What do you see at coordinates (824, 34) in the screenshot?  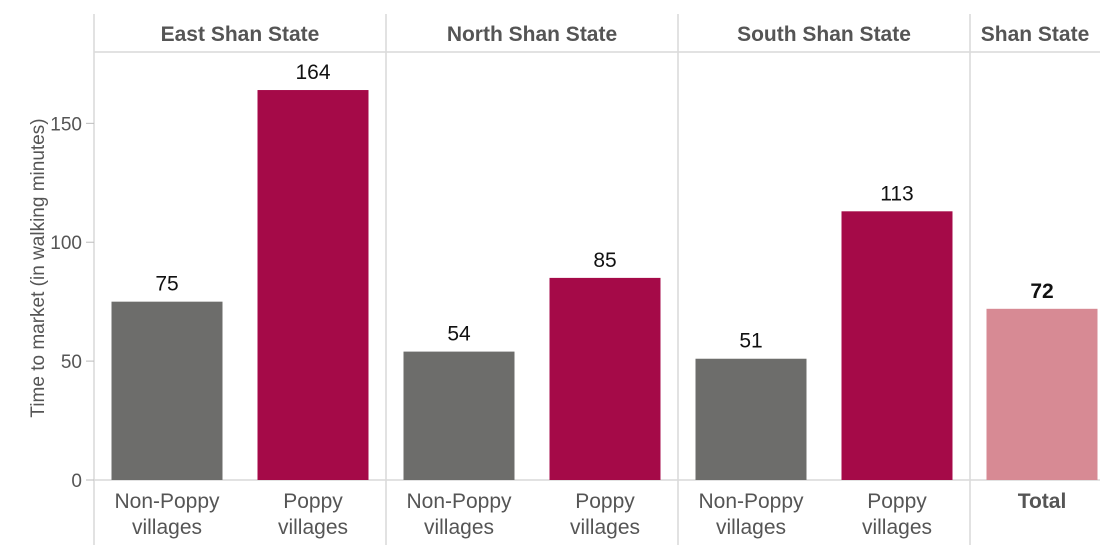 I see `panel-title: South Shan State` at bounding box center [824, 34].